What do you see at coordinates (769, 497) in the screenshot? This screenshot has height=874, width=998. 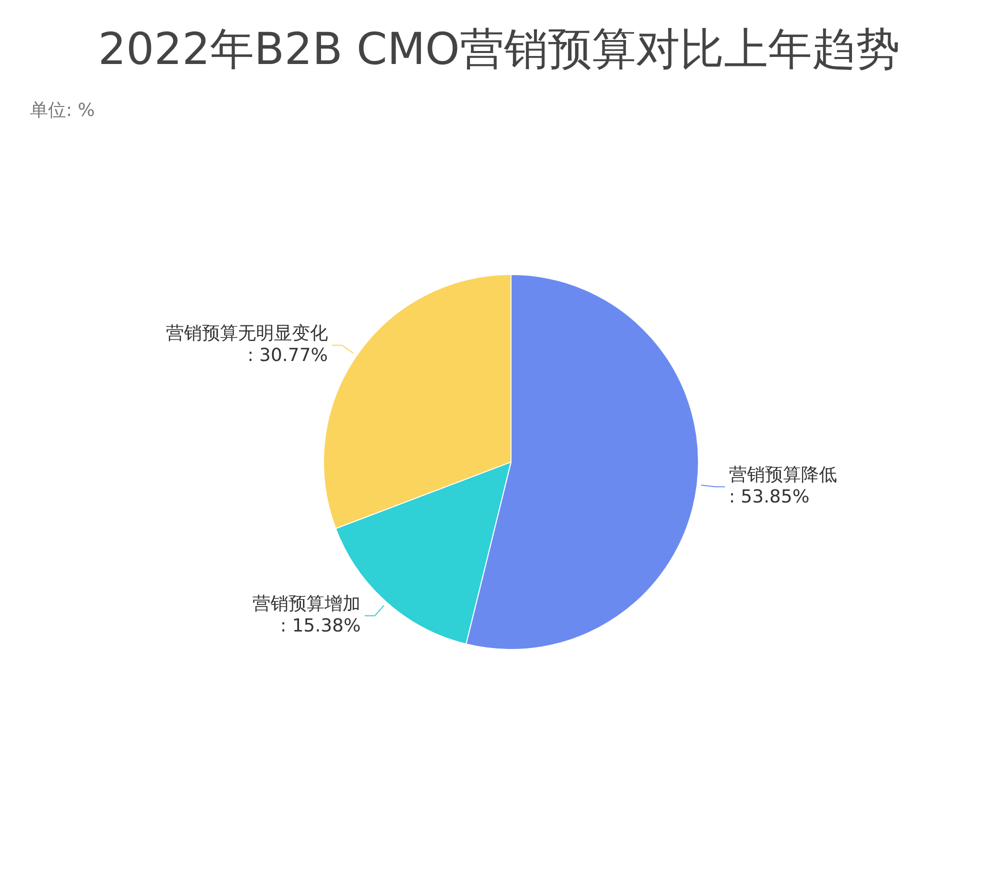 I see `data-label: : 53.85%` at bounding box center [769, 497].